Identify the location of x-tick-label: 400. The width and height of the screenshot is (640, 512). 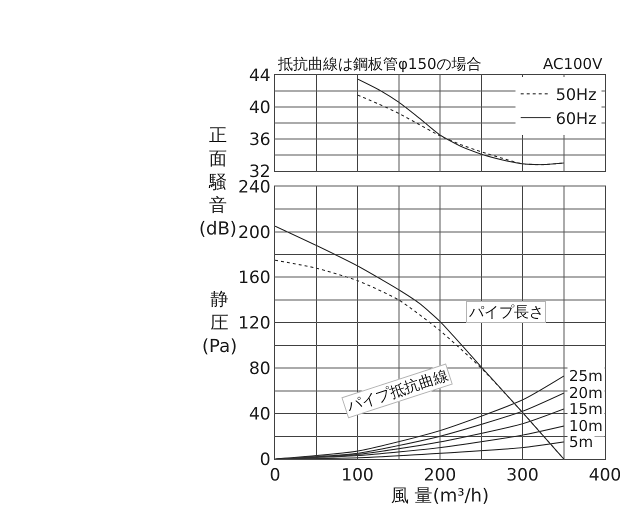
(605, 475).